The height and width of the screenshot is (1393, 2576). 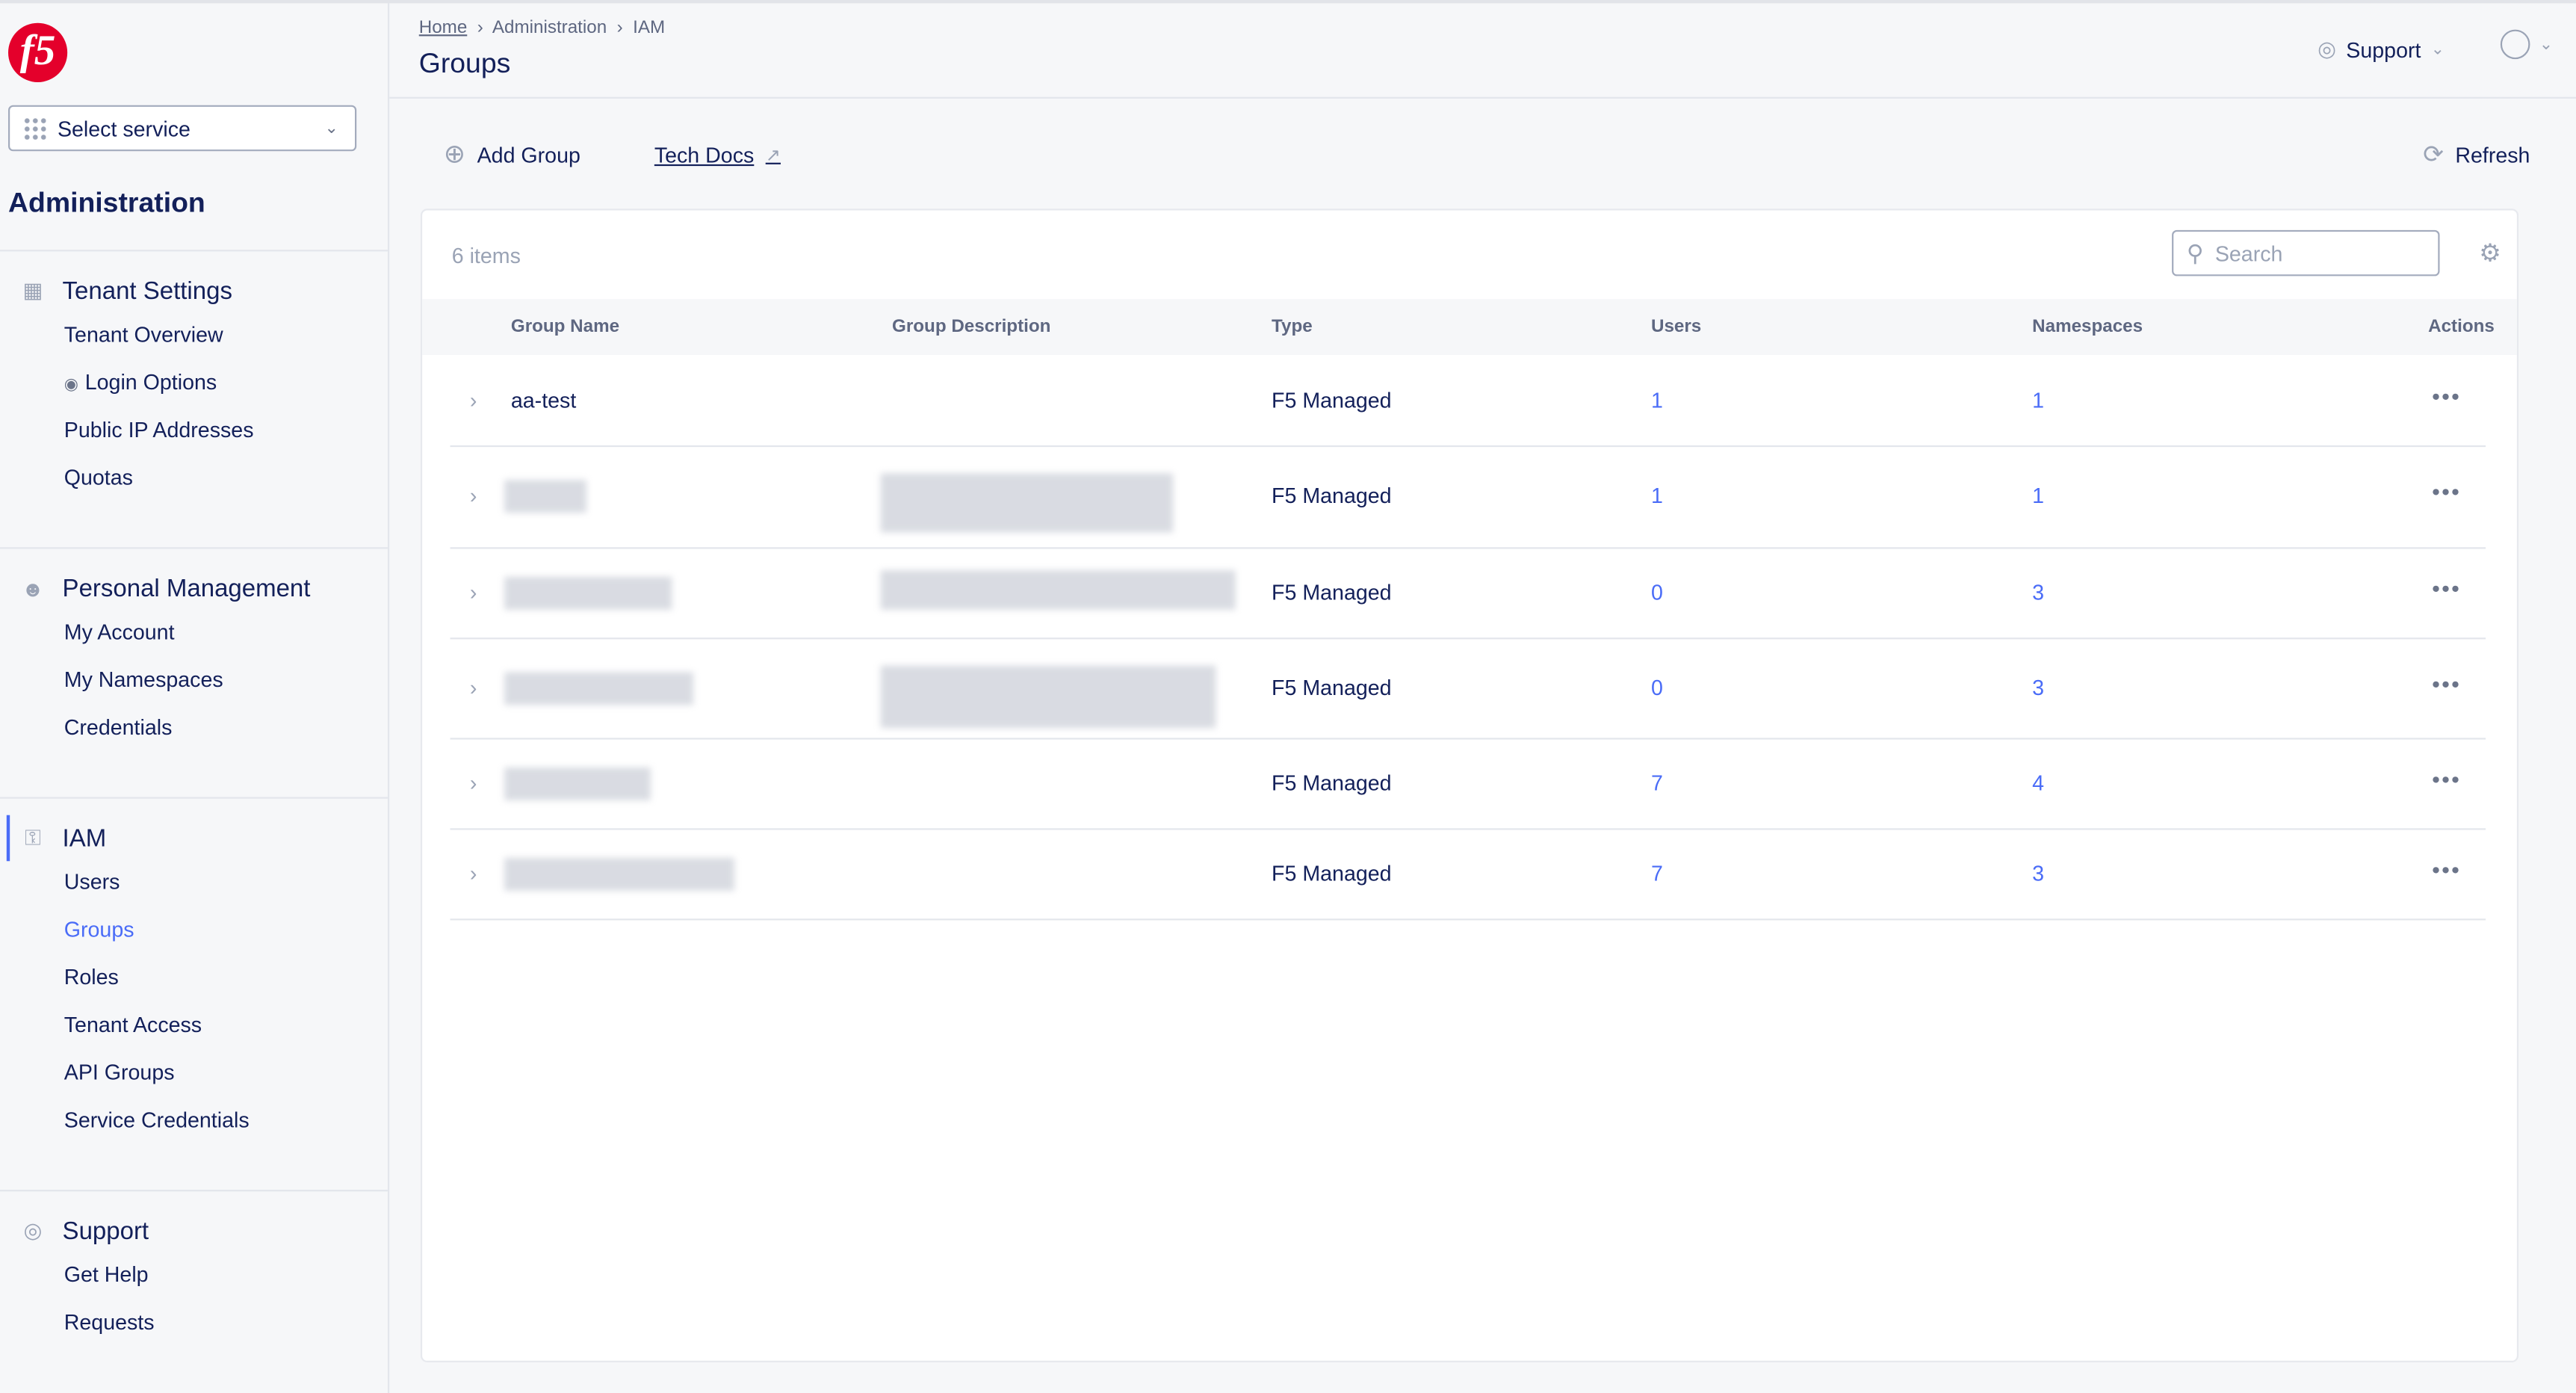 I want to click on sidebar-section-header: ◎ Support, so click(x=194, y=1231).